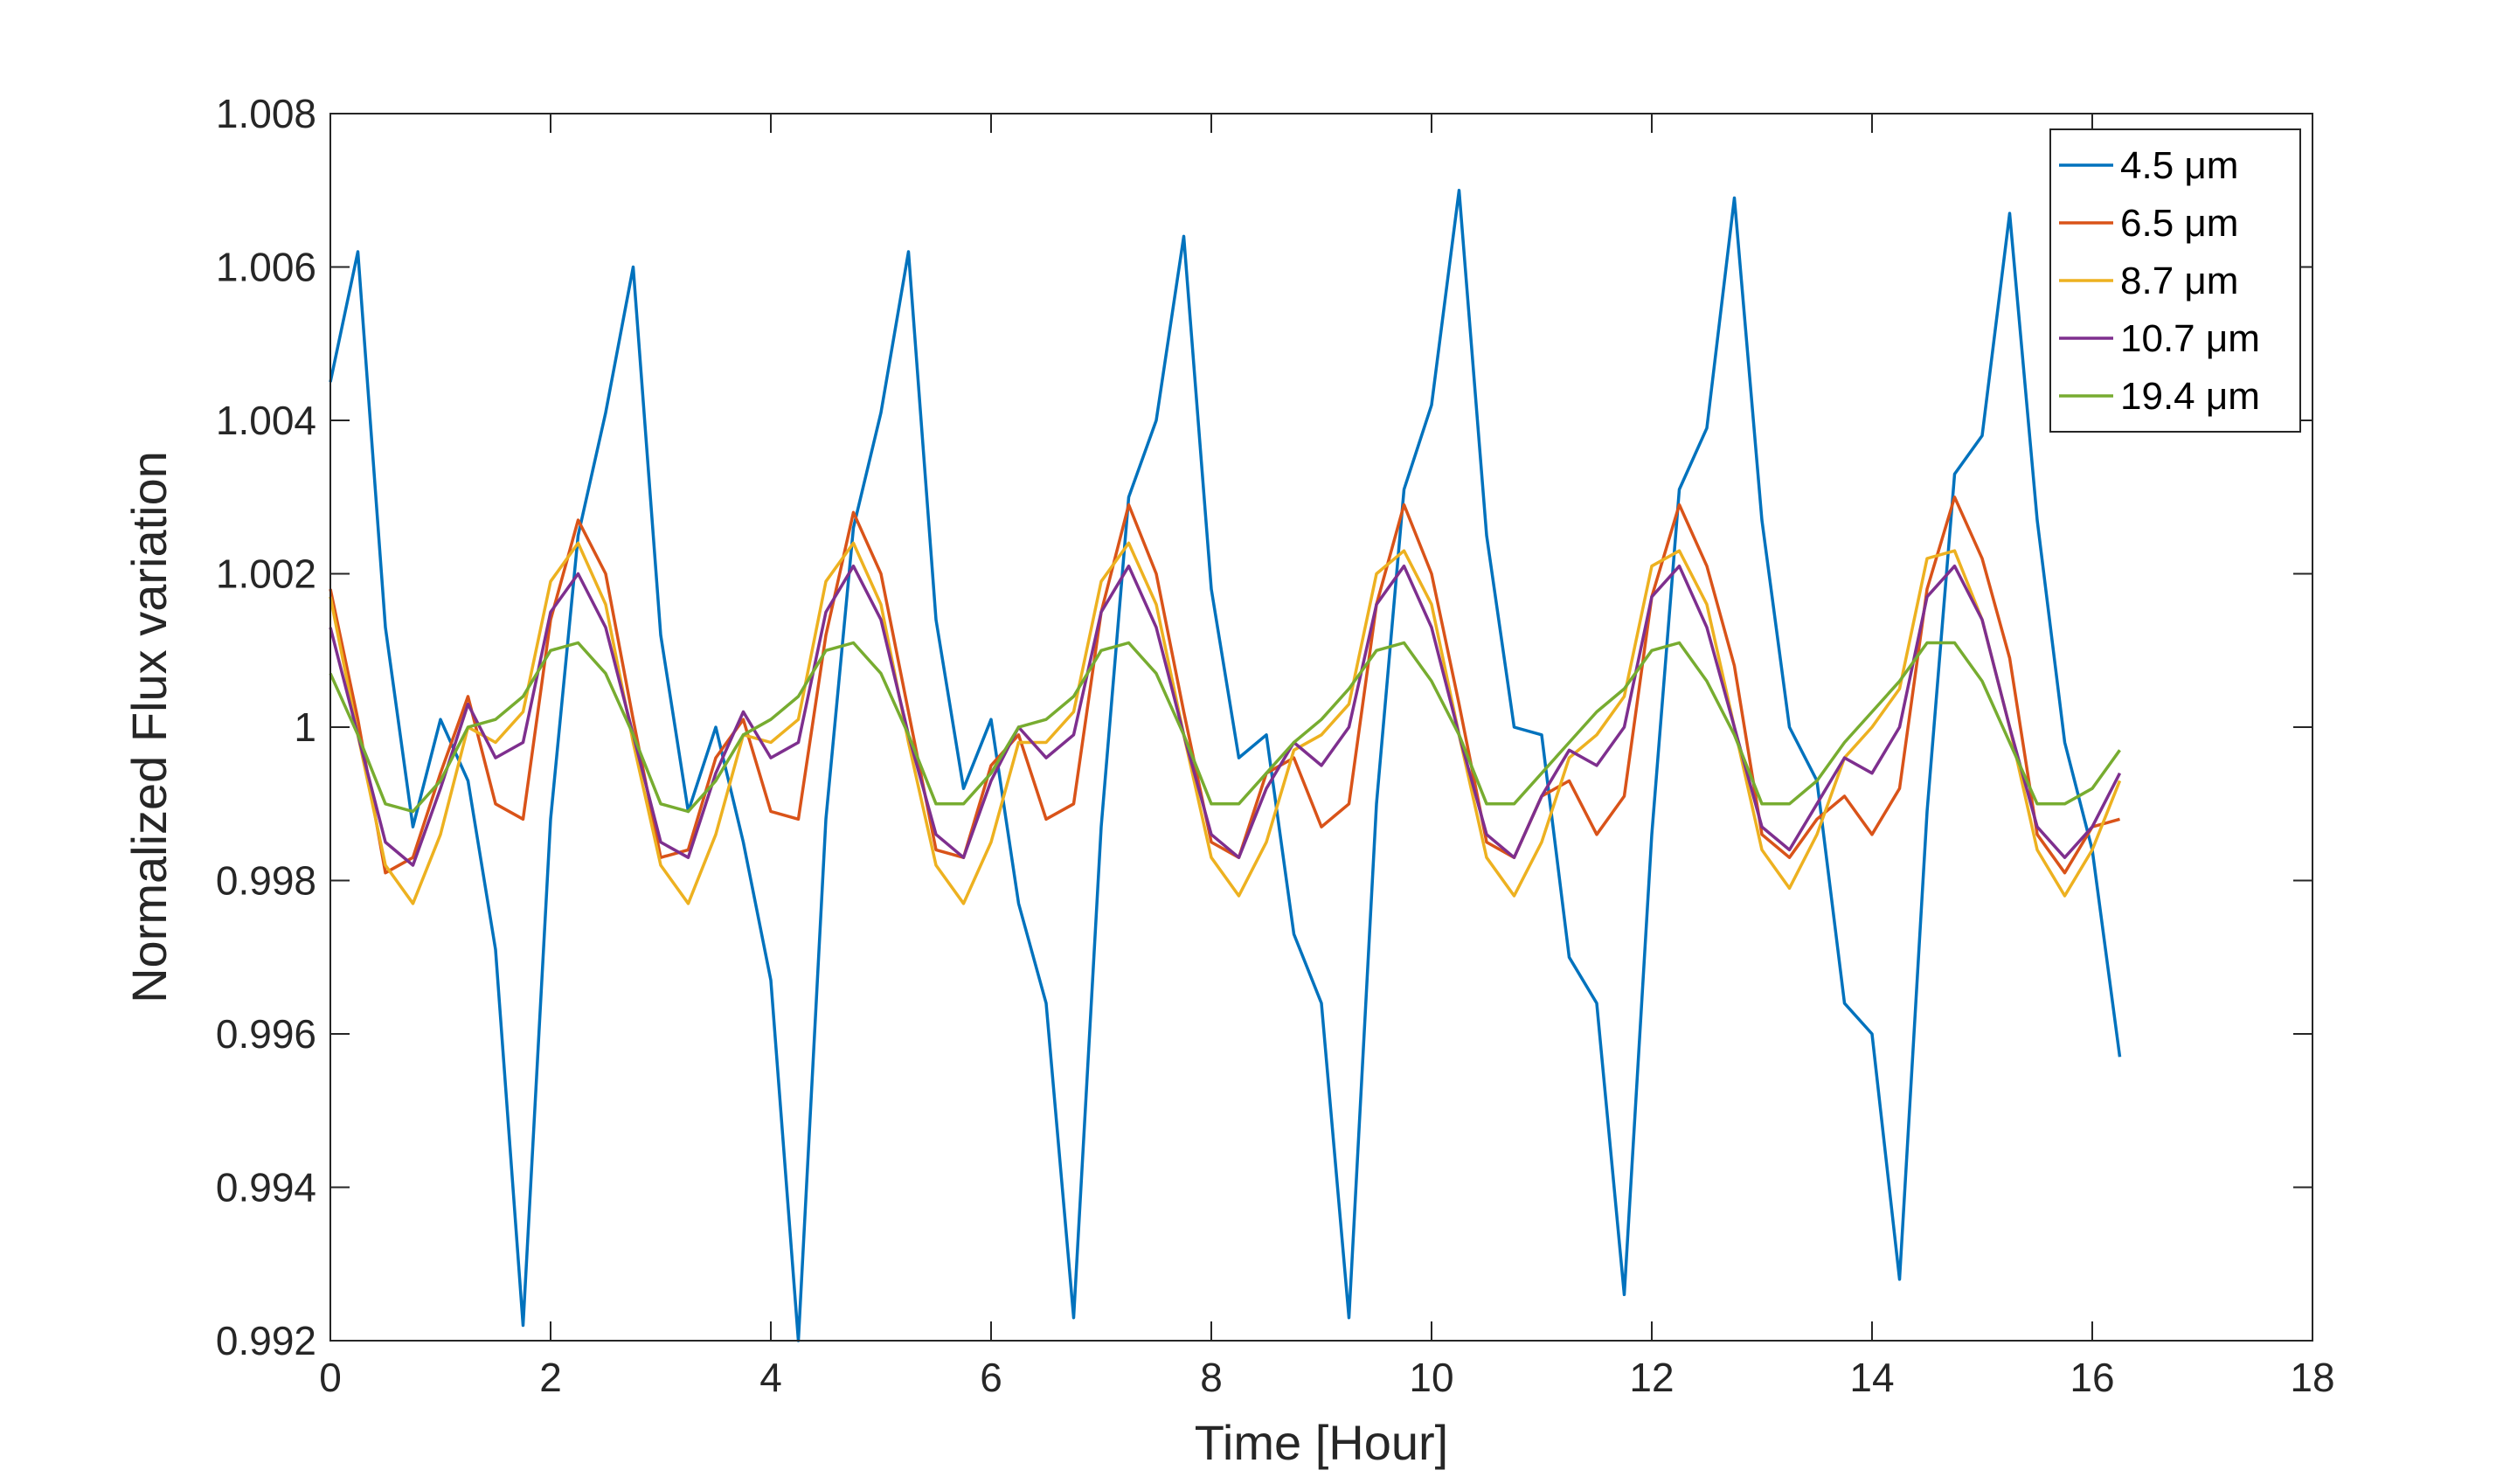 This screenshot has height=1484, width=2517. I want to click on legend-label: 19.4 μm, so click(2190, 396).